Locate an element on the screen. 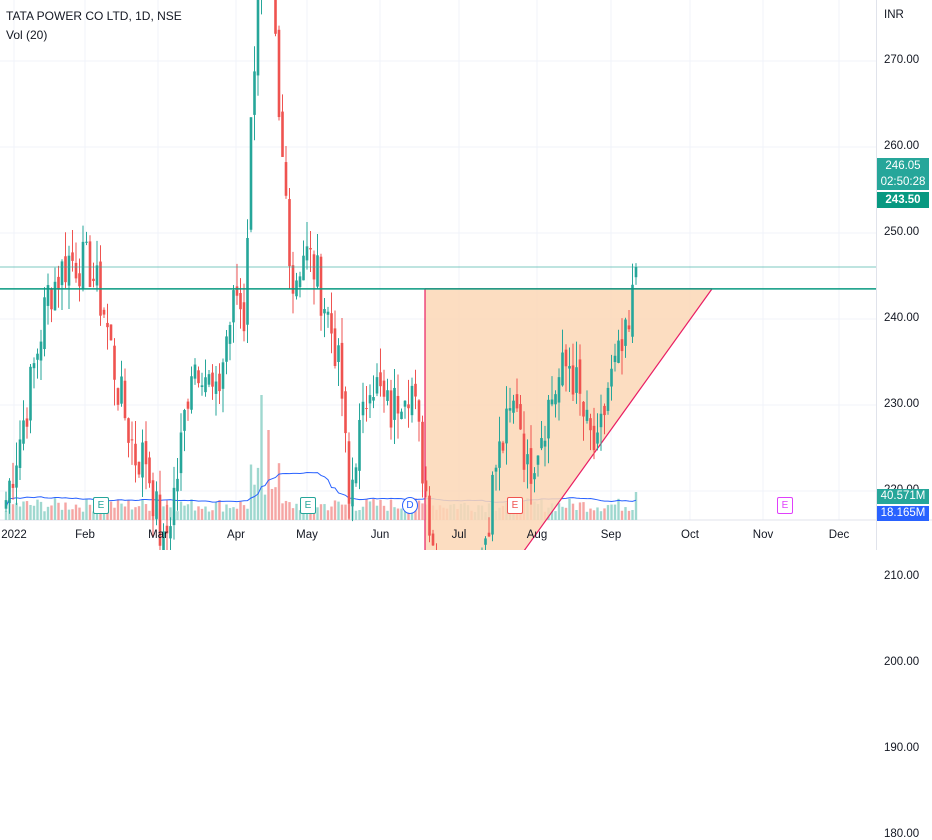 This screenshot has height=840, width=932. time-tick-label: Nov is located at coordinates (763, 535).